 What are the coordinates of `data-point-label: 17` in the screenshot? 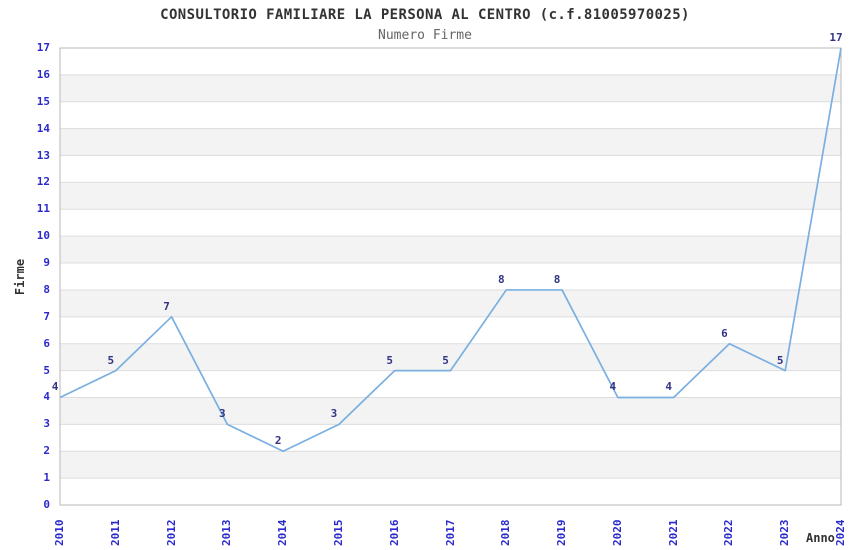 It's located at (836, 37).